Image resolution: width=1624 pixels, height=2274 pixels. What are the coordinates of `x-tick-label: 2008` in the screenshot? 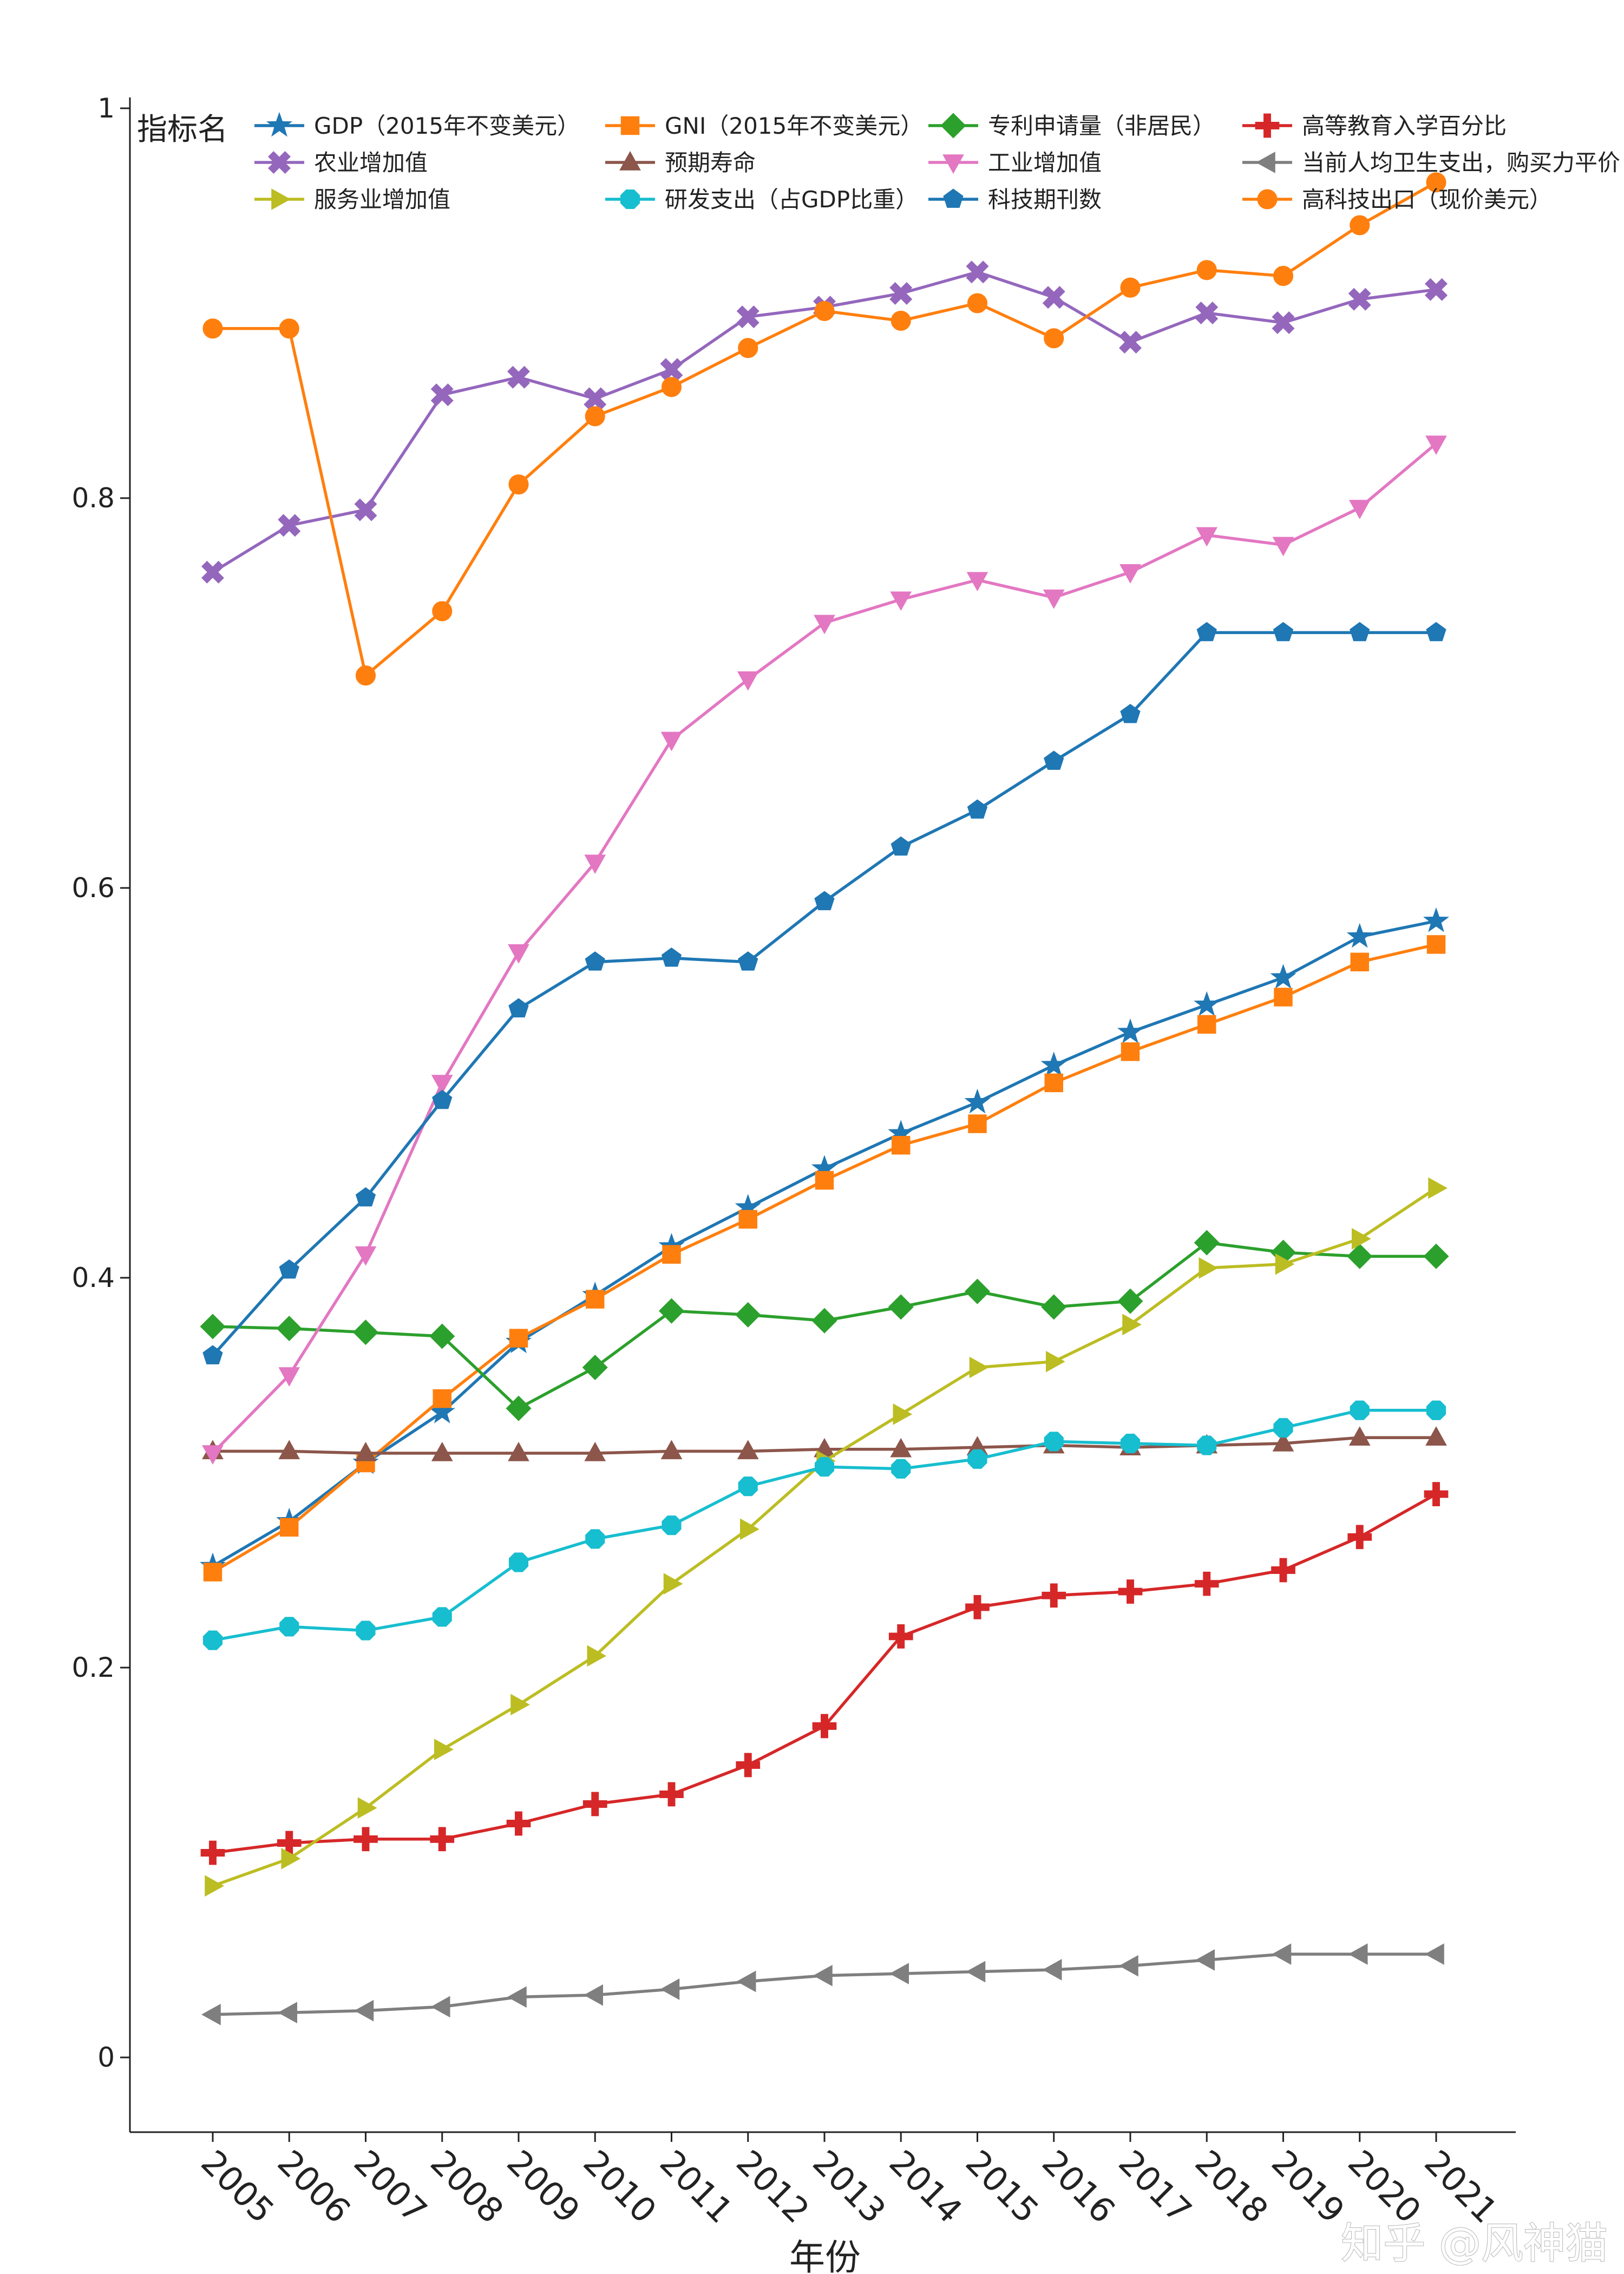 It's located at (467, 2186).